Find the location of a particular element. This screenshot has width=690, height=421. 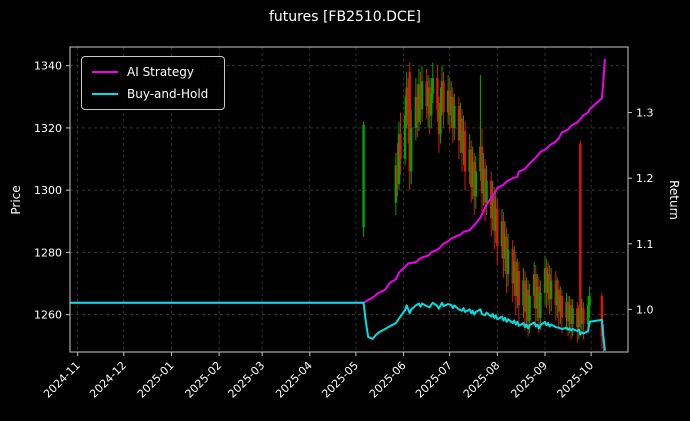

x-tick-label: 2025-04 is located at coordinates (294, 380).